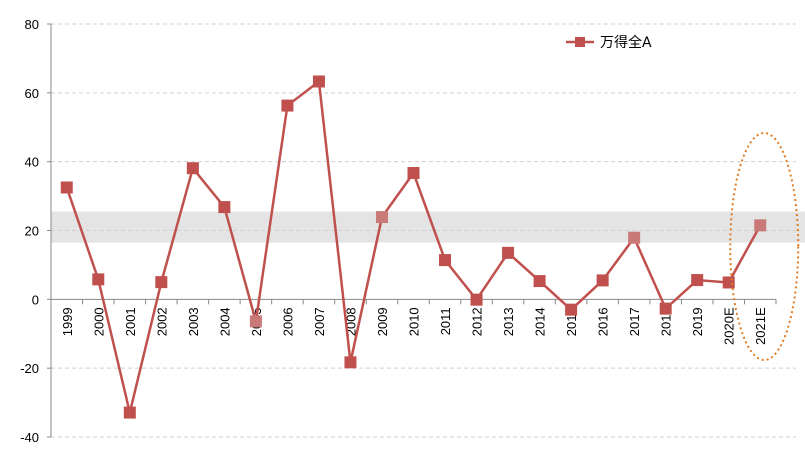 The width and height of the screenshot is (805, 475). What do you see at coordinates (697, 321) in the screenshot?
I see `x-tick-label: 2019` at bounding box center [697, 321].